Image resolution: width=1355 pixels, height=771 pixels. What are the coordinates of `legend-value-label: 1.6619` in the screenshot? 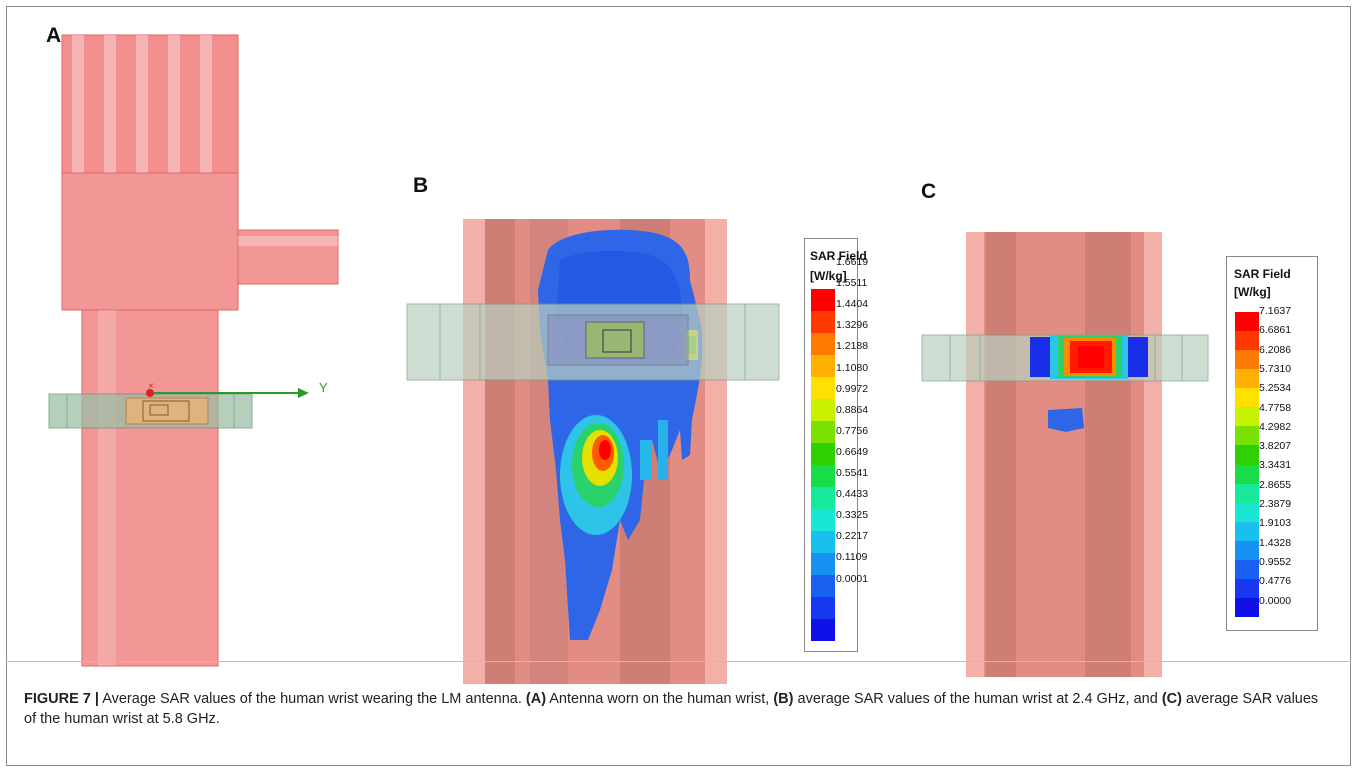 It's located at (852, 262).